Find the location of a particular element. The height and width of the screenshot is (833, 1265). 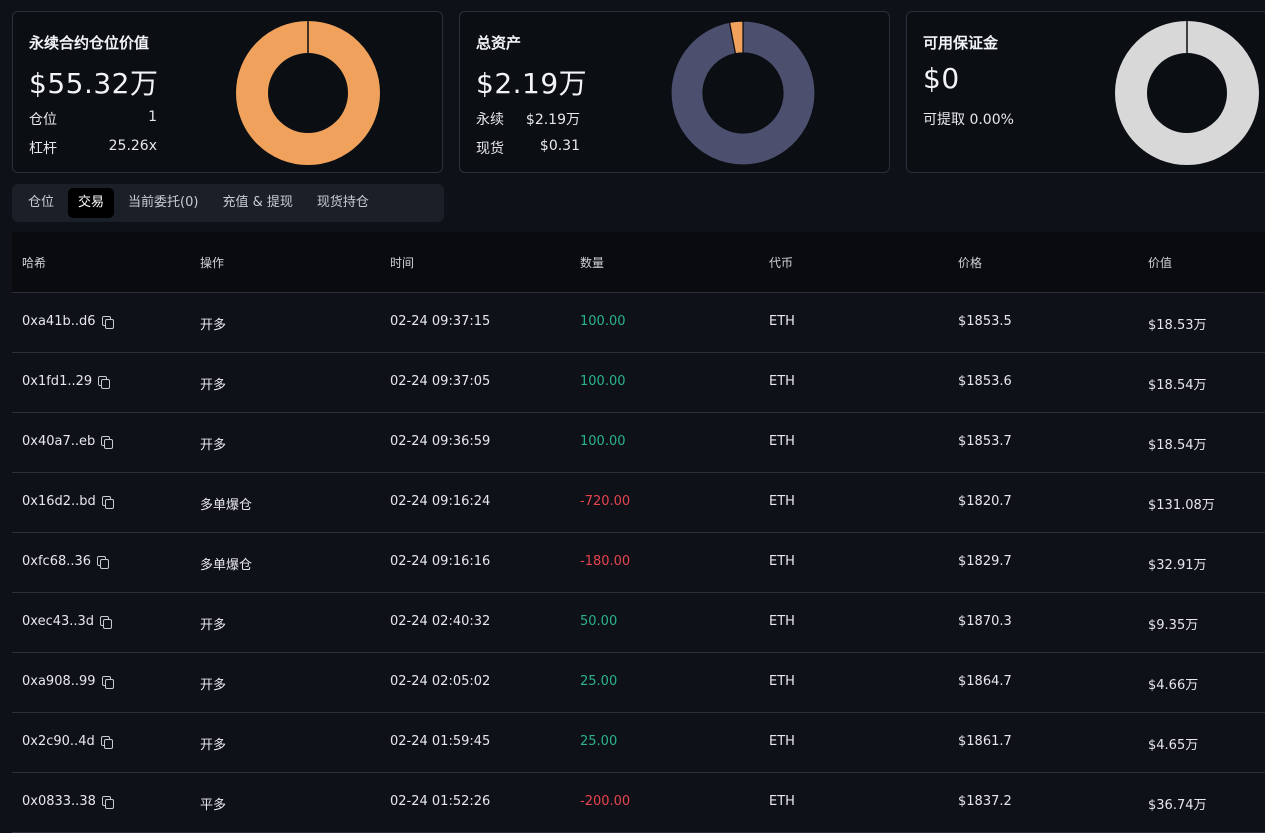

quantity-cell: 50.00 is located at coordinates (599, 621).